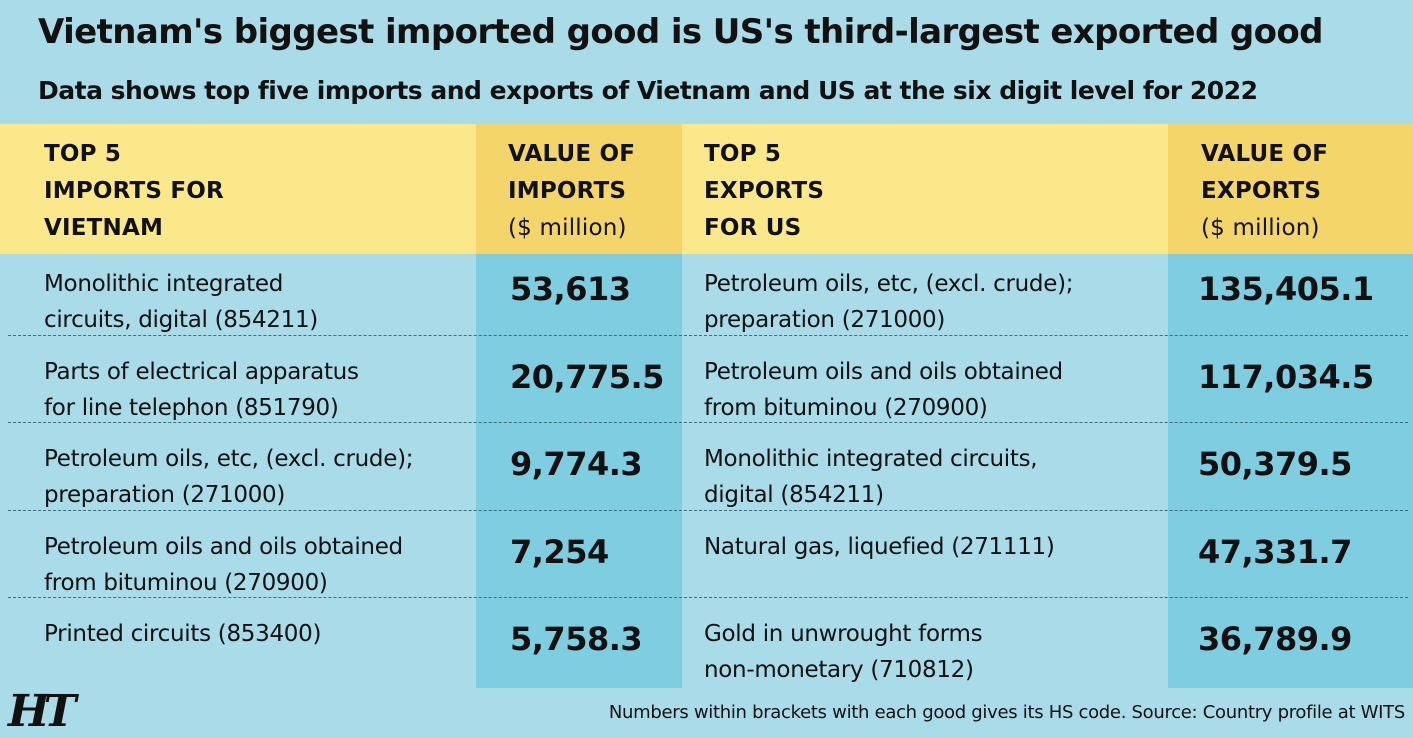 This screenshot has width=1413, height=738. Describe the element at coordinates (587, 376) in the screenshot. I see `import-value: 20,775.5` at that location.